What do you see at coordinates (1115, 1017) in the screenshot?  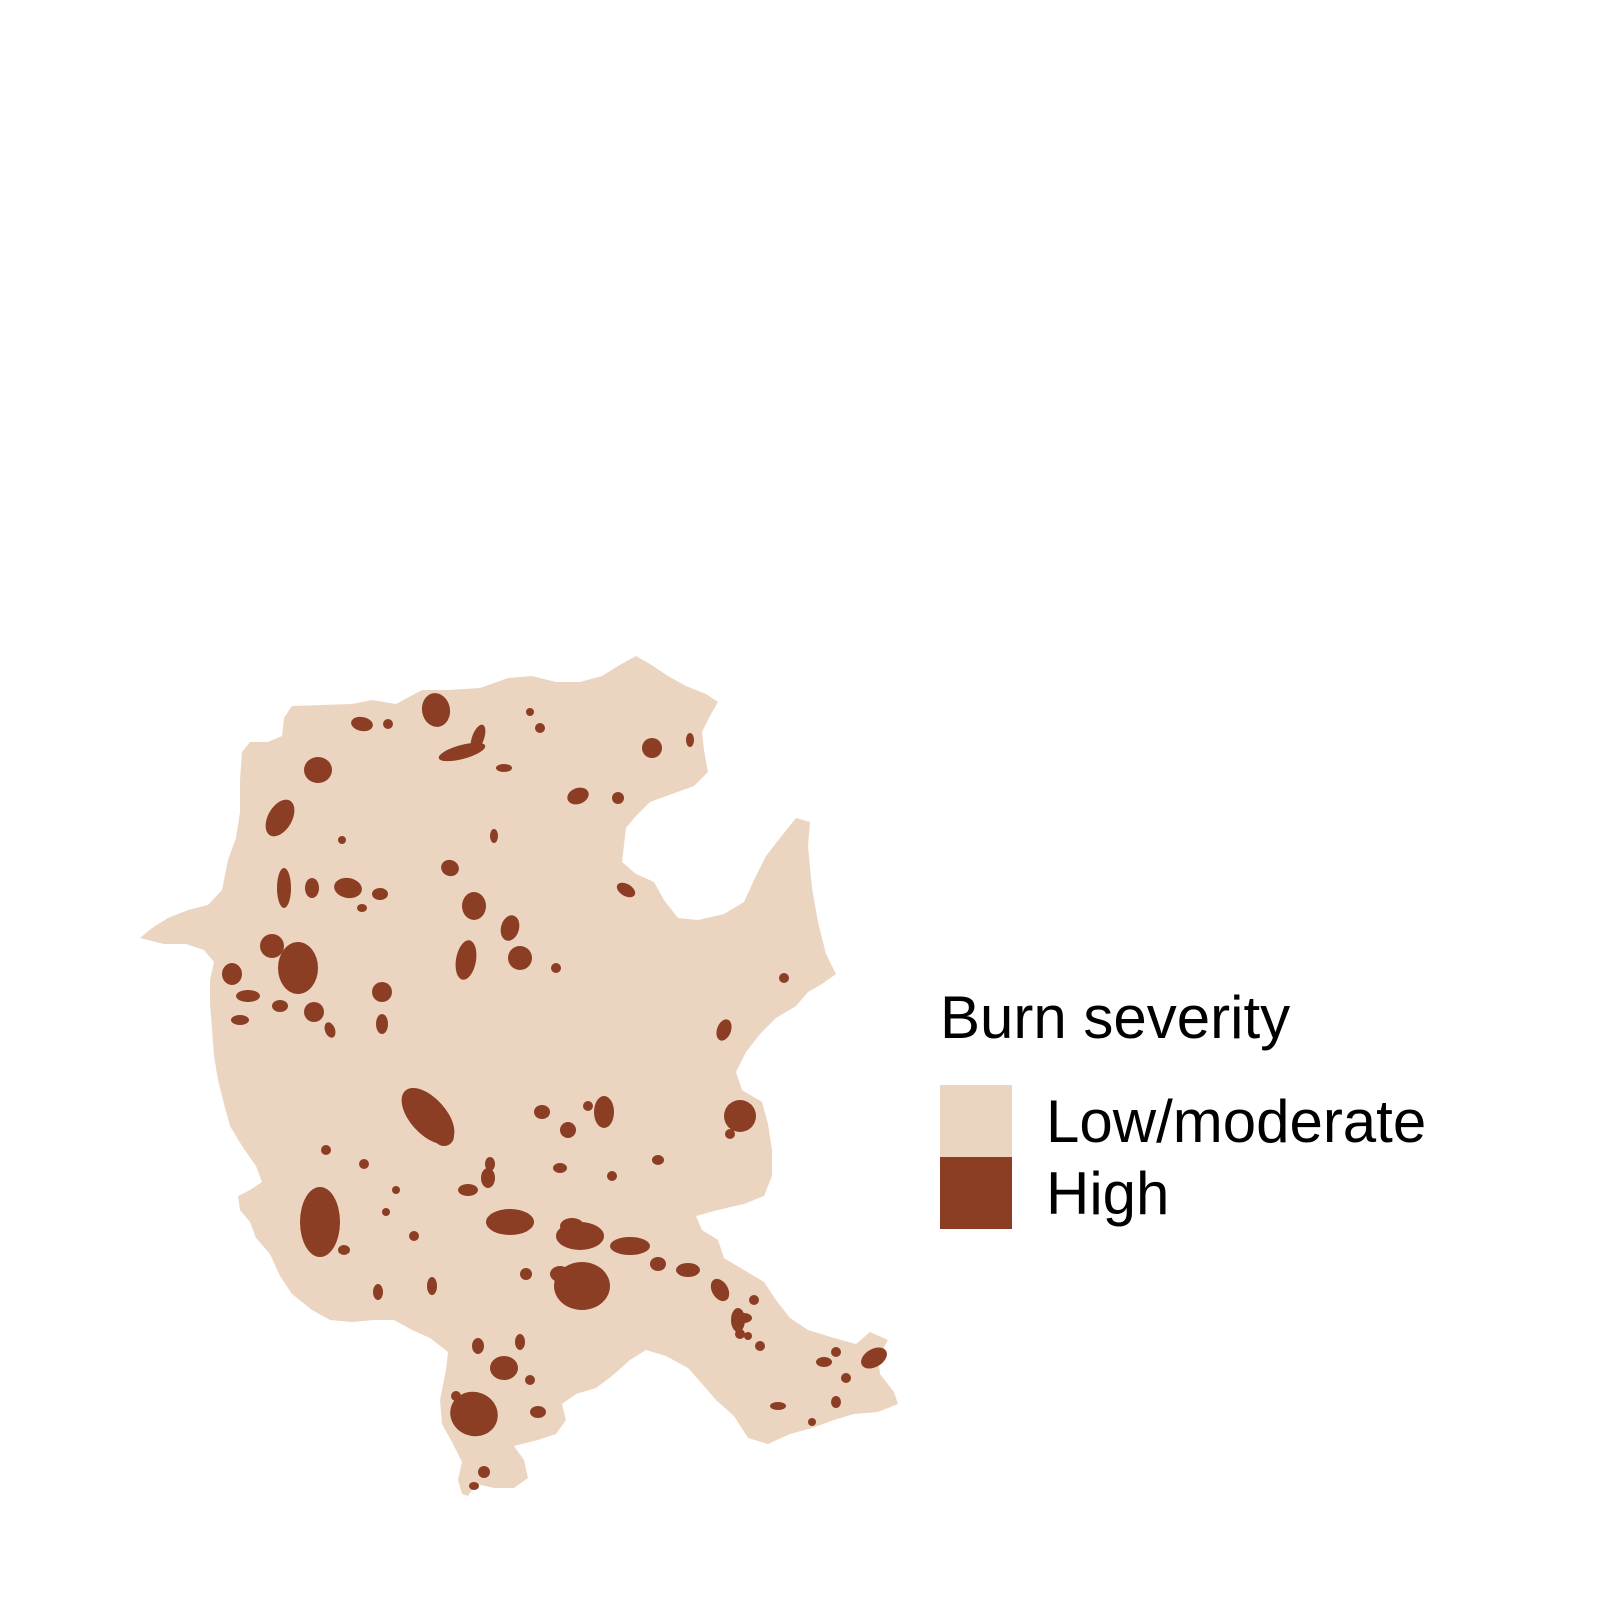 I see `legend-title: Burn severity` at bounding box center [1115, 1017].